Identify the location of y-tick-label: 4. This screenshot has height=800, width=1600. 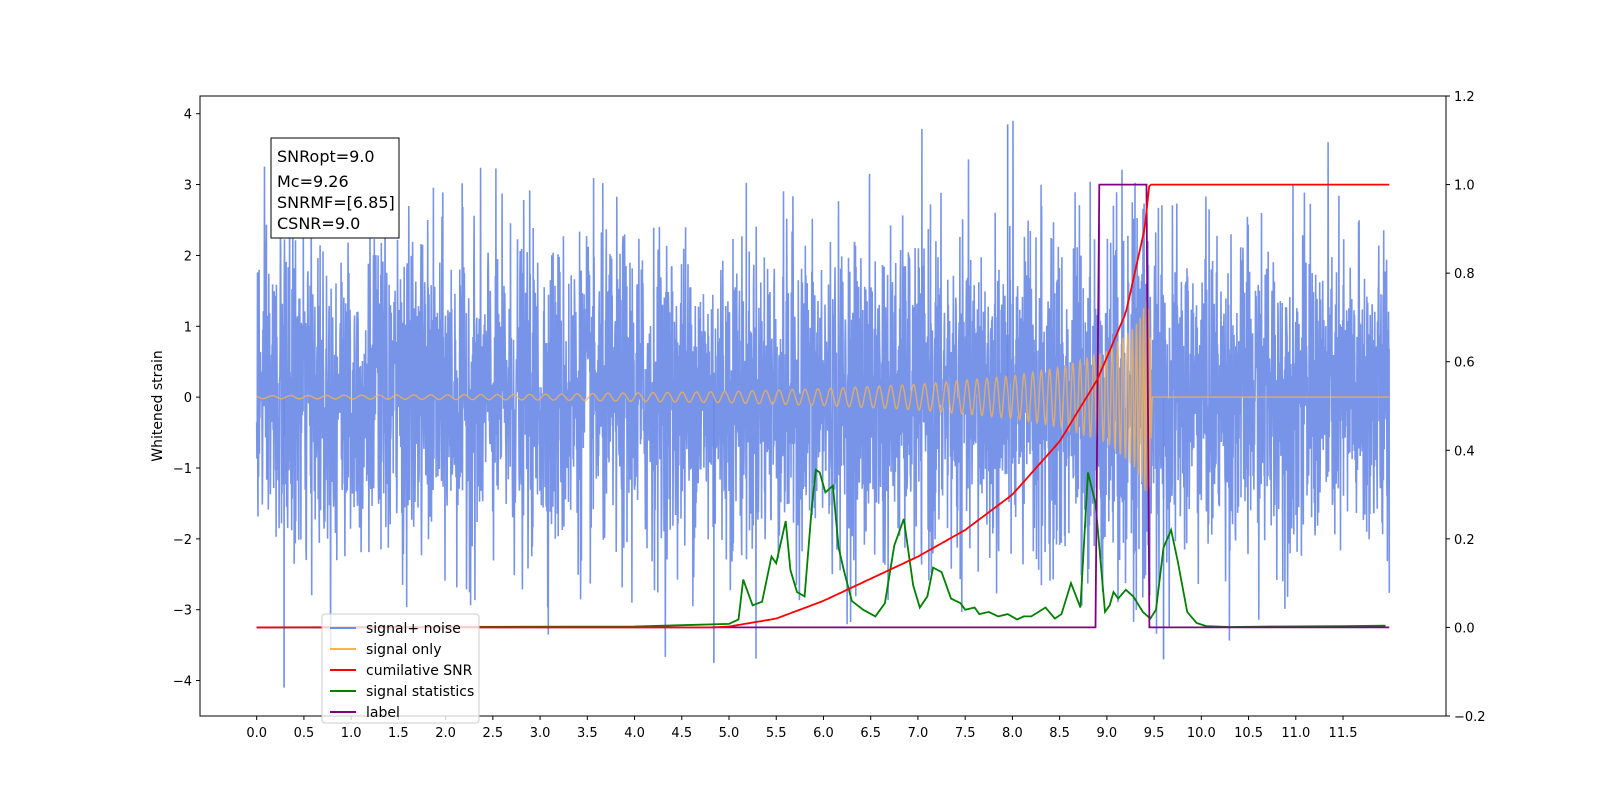
(188, 115).